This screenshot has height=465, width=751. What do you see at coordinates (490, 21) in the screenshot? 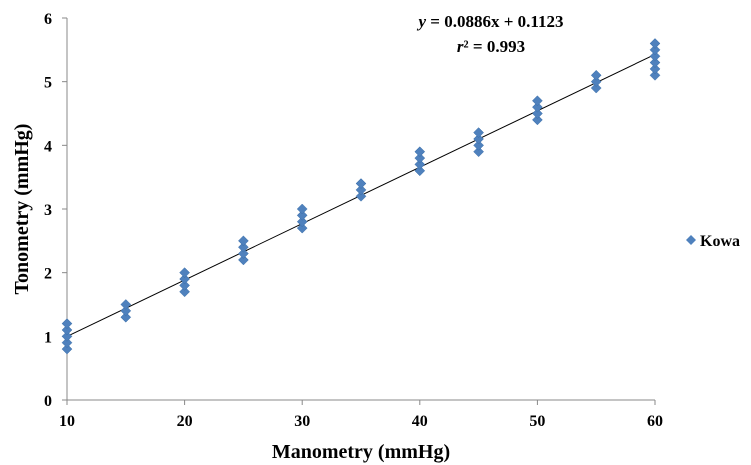
I see `trend-equation: y = 0.0886x + 0.1123` at bounding box center [490, 21].